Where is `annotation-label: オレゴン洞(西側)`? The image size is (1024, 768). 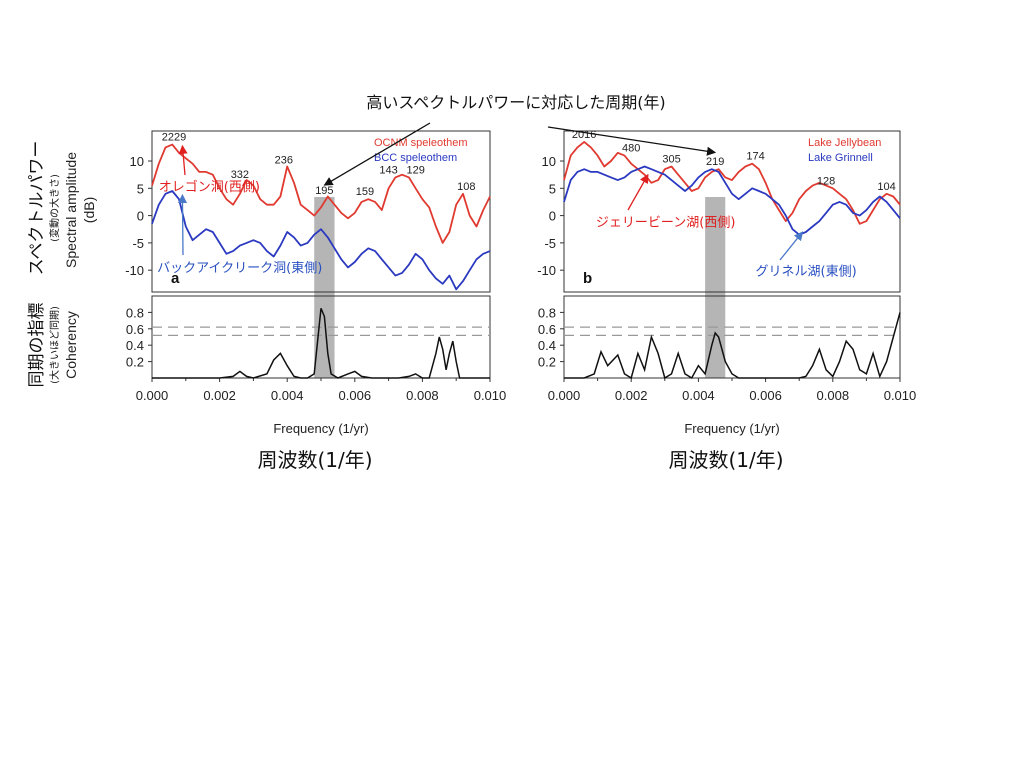 annotation-label: オレゴン洞(西側) is located at coordinates (209, 187).